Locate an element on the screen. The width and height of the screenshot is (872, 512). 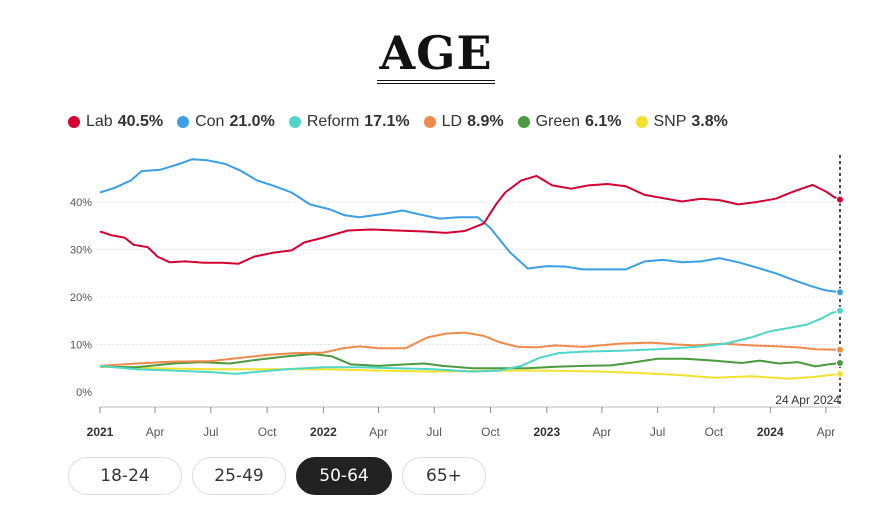
legend-item-lab: Lab 40.5% is located at coordinates (115, 122).